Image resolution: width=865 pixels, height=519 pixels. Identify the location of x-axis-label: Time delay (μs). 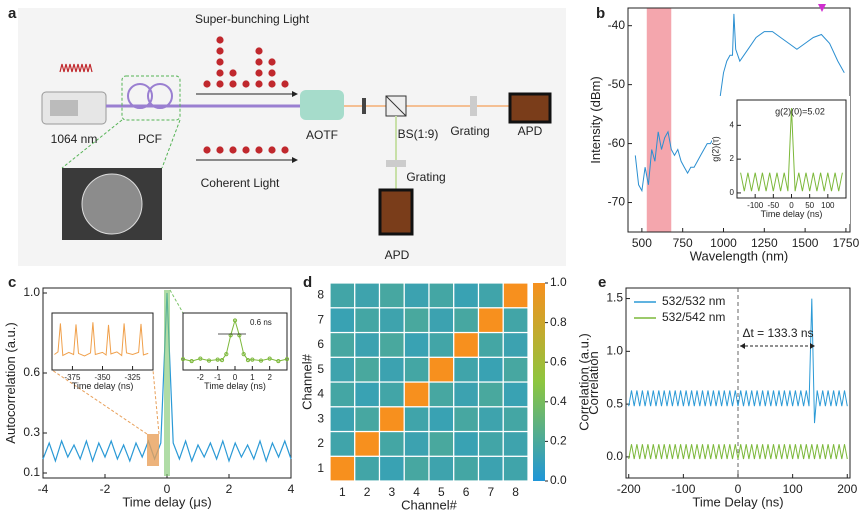
(166, 502).